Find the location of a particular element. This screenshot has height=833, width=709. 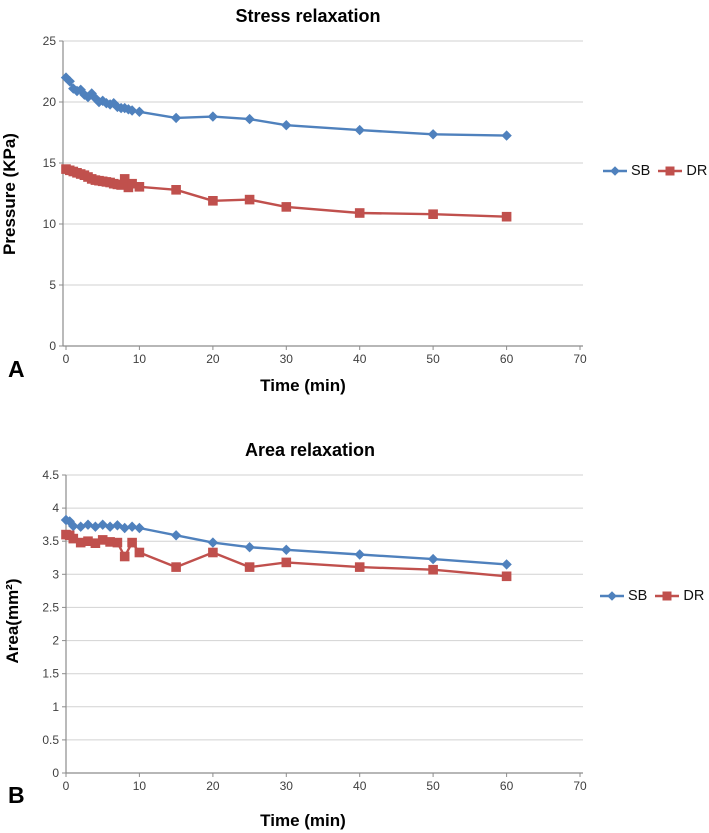

y-tick-label: 0 is located at coordinates (55, 773).